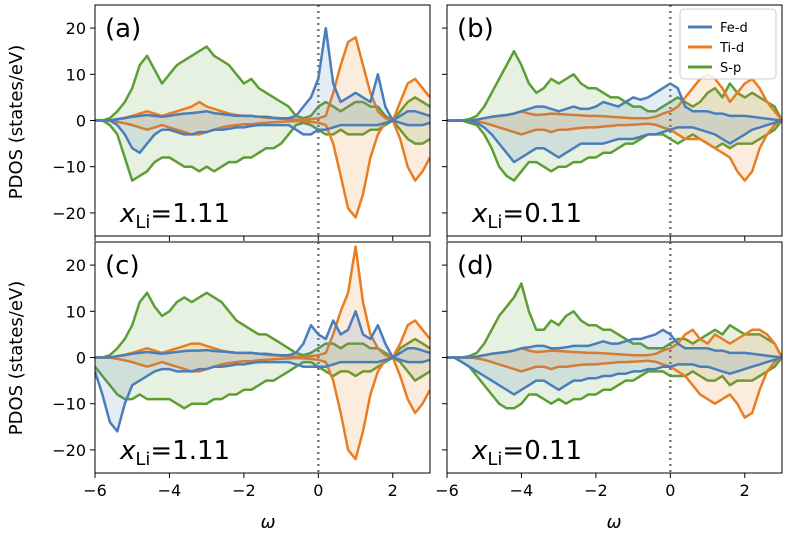 The width and height of the screenshot is (788, 535). I want to click on legend-label-fe-d: Fe-d, so click(734, 28).